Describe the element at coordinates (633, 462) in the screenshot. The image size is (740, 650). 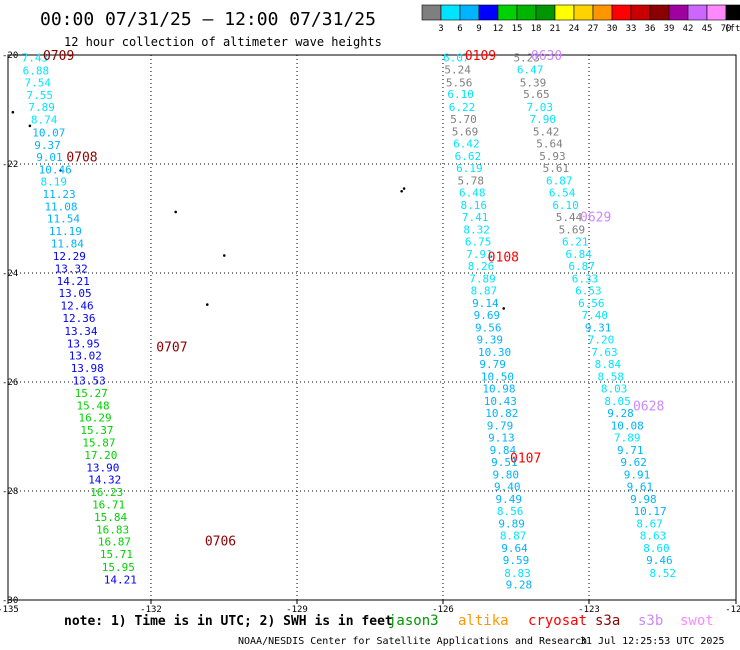
I see `wave-height-value: 9.62` at that location.